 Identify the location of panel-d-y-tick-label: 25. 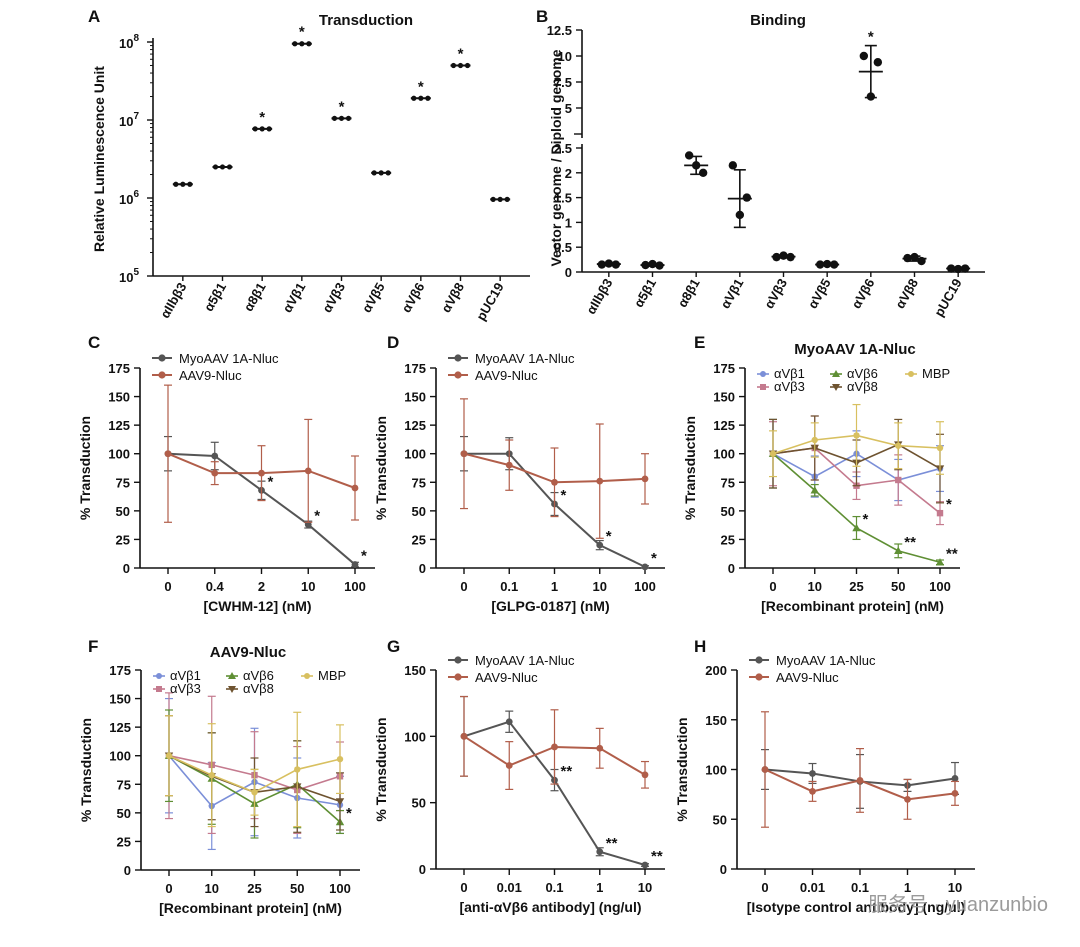
(419, 539).